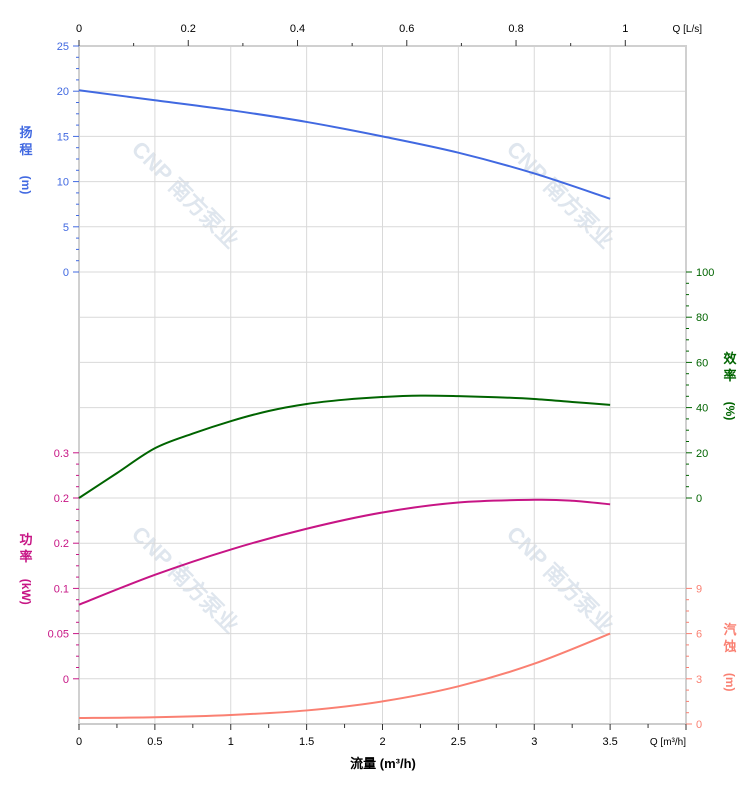  I want to click on head-curve, so click(344, 144).